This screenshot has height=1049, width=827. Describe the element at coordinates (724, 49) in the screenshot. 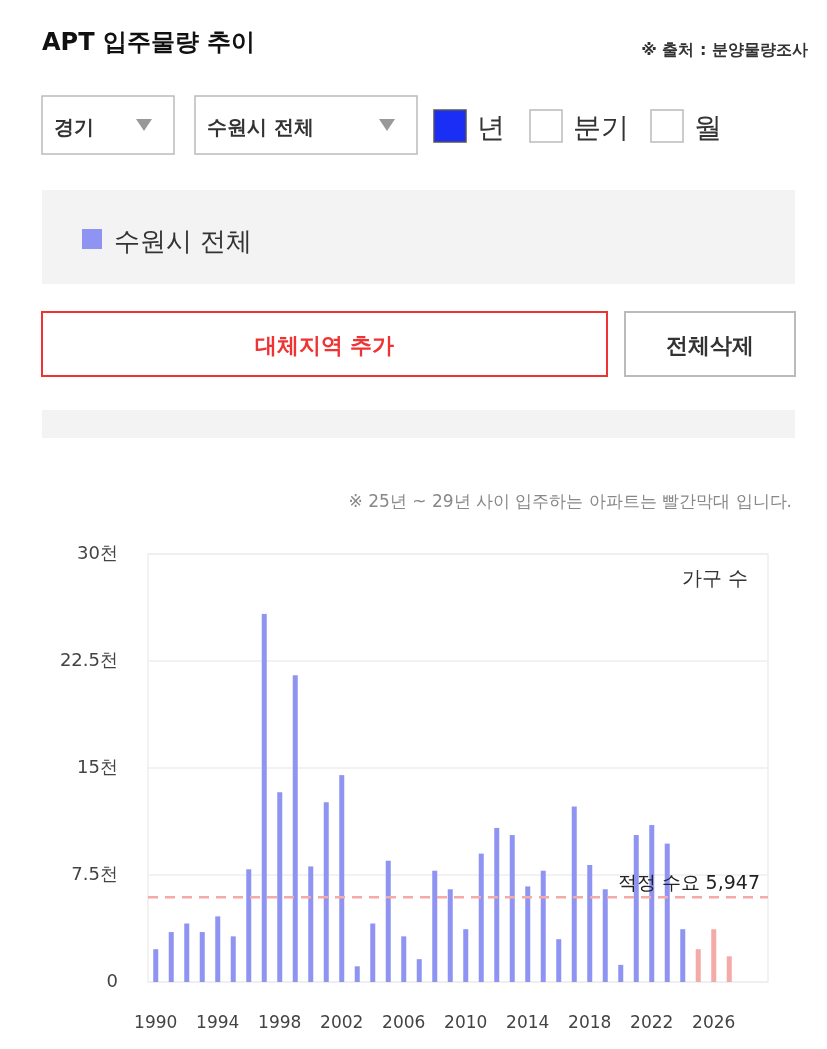

I see `text: ※ 출처 : 분양물량조사` at that location.